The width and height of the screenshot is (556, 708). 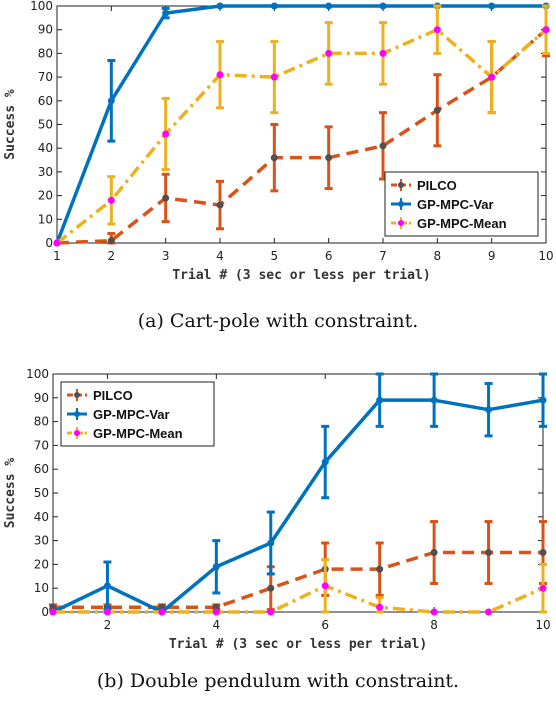 What do you see at coordinates (10, 493) in the screenshot?
I see `y-axis-label: Success %` at bounding box center [10, 493].